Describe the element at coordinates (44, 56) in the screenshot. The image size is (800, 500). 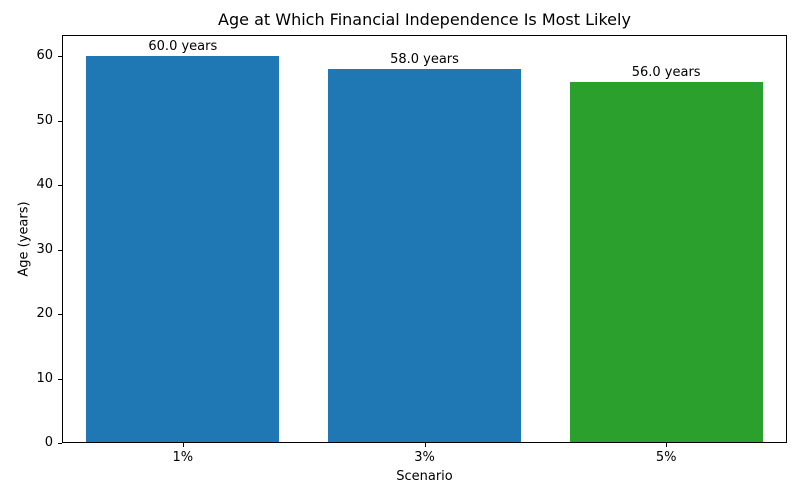
I see `y-tick-label: 60` at that location.